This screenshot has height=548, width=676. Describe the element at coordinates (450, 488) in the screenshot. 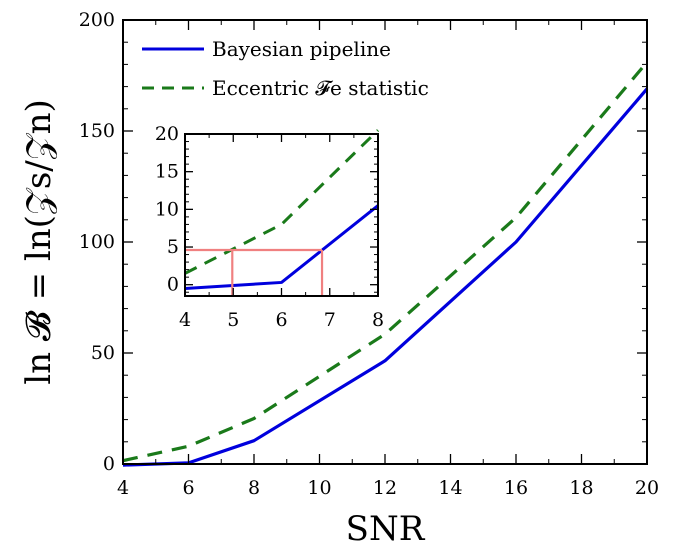

I see `x-tick-label: 14` at that location.